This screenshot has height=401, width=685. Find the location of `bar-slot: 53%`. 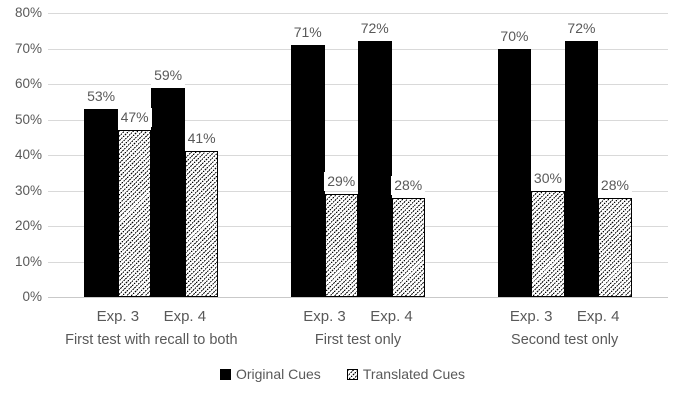

bar-slot: 53% is located at coordinates (101, 155).